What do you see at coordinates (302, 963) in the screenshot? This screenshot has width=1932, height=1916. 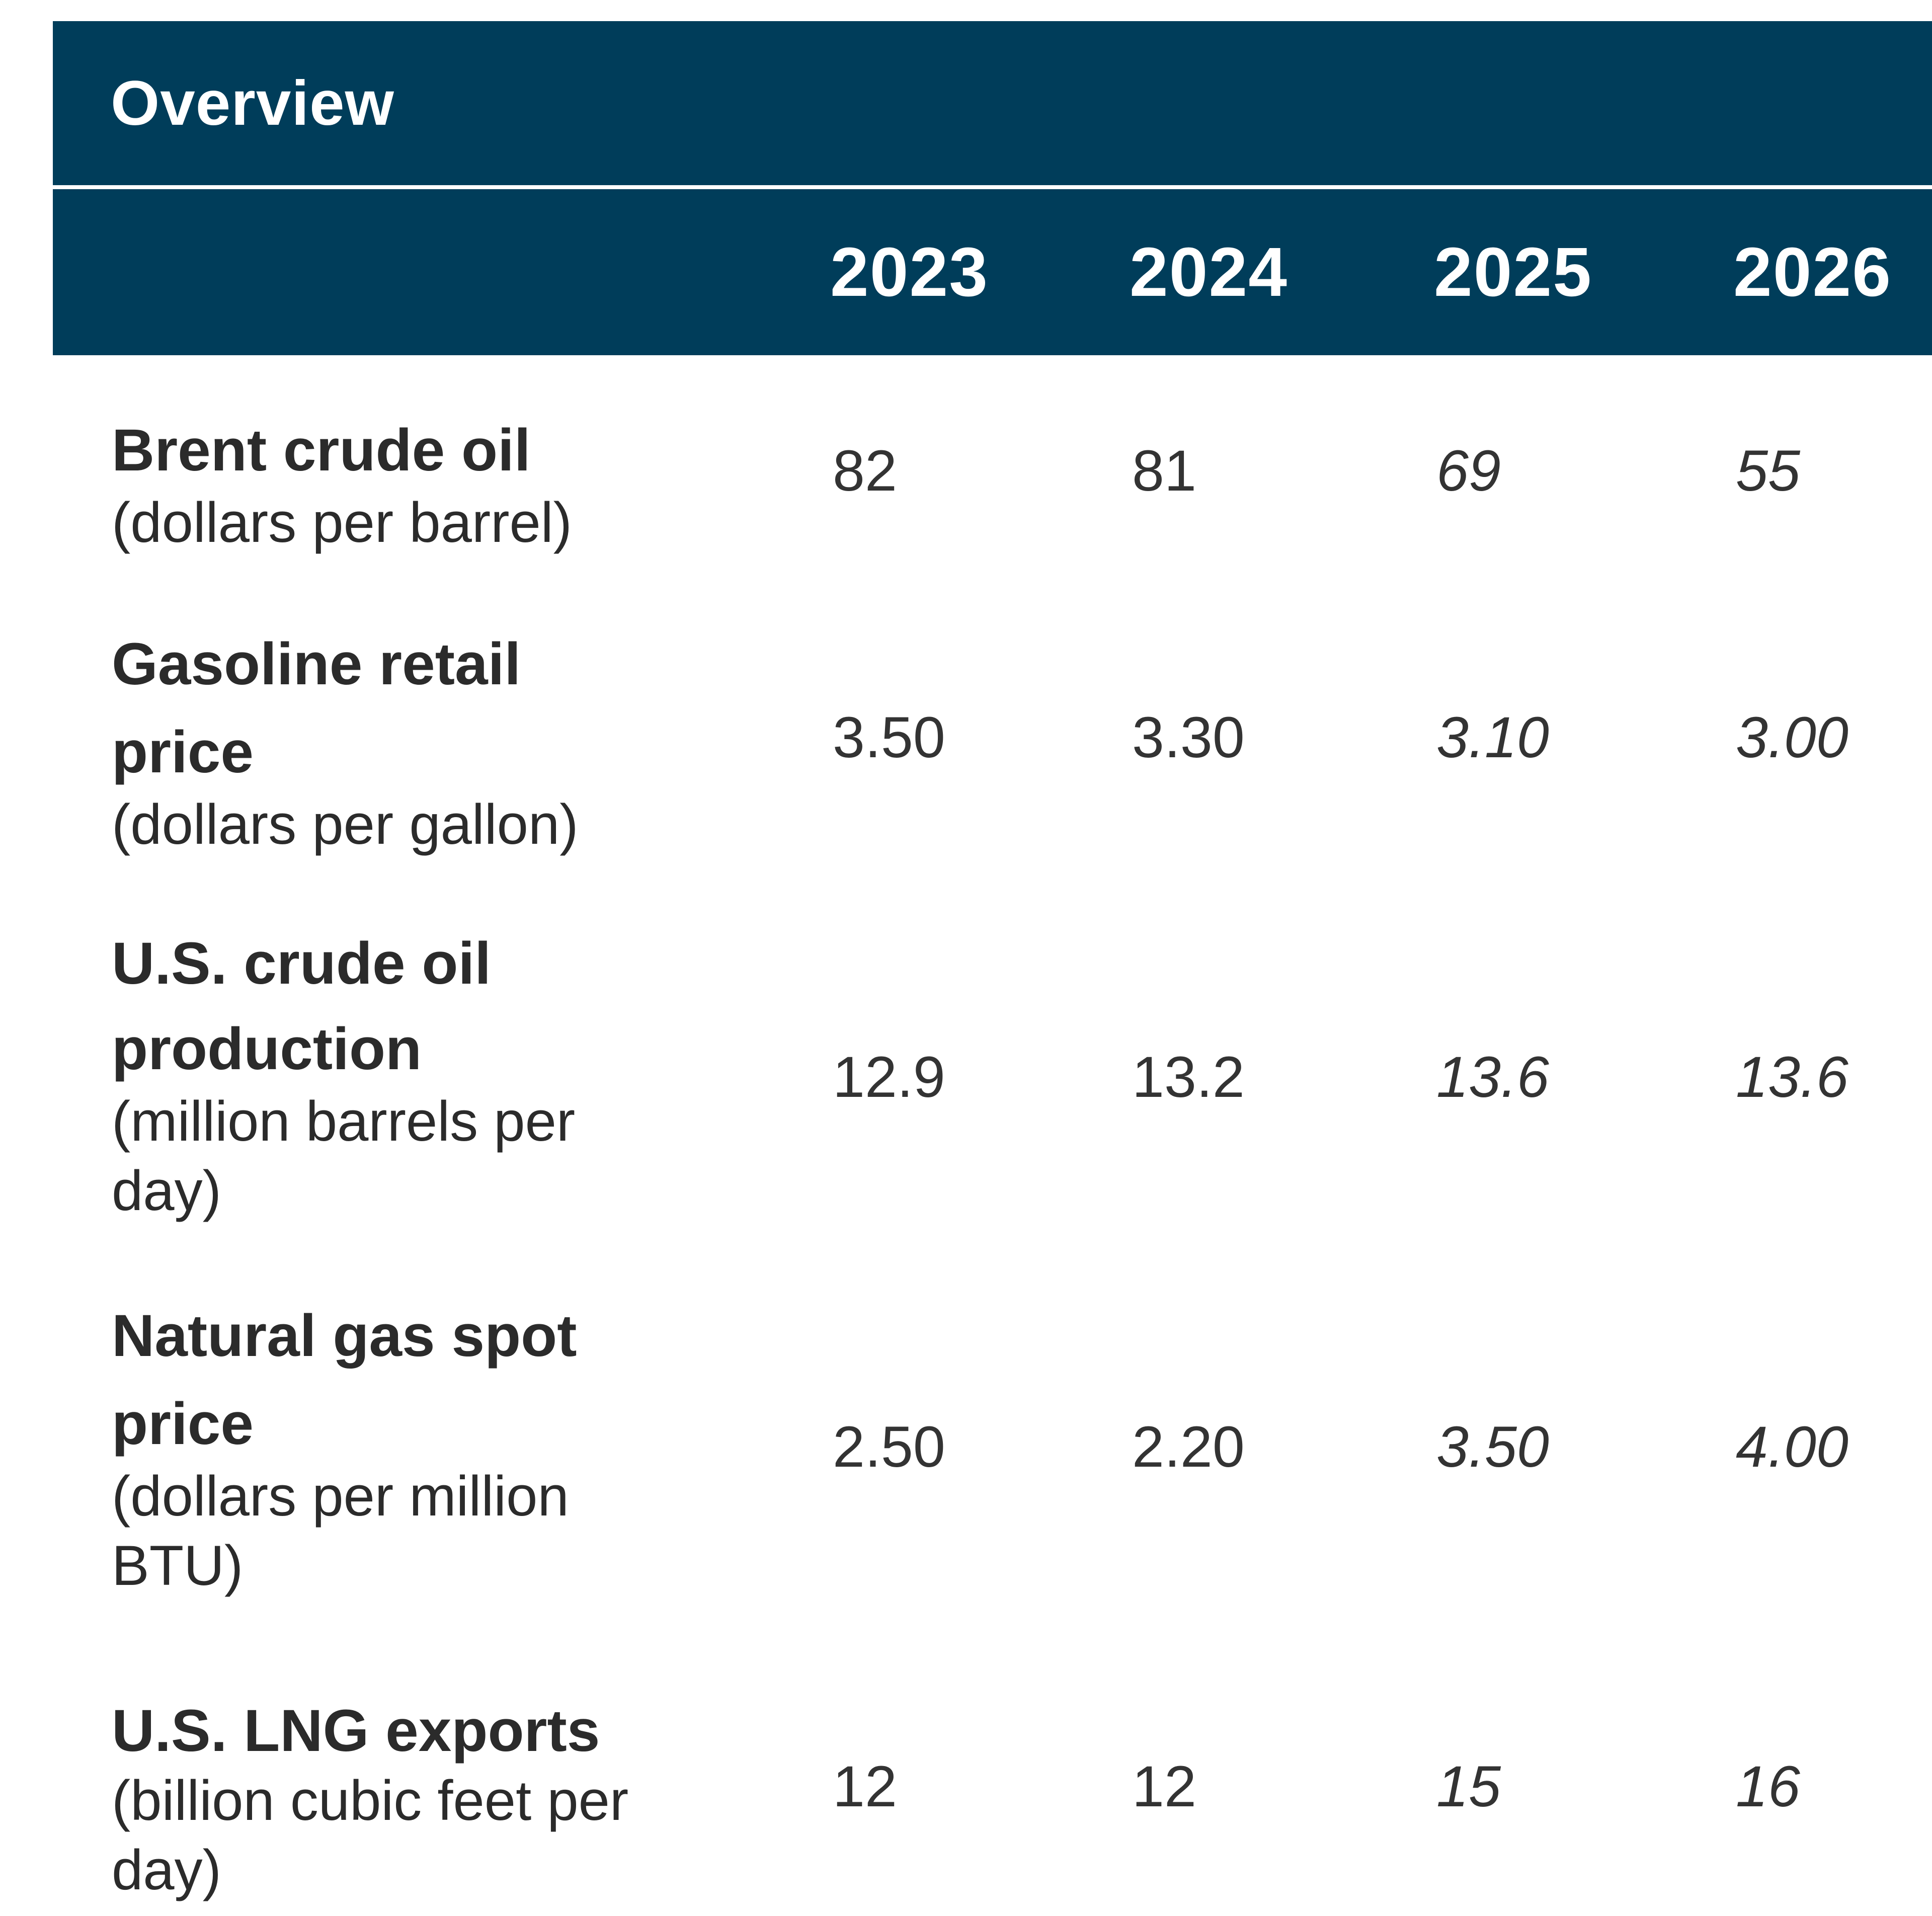 I see `row-title: U.S. crude oil` at bounding box center [302, 963].